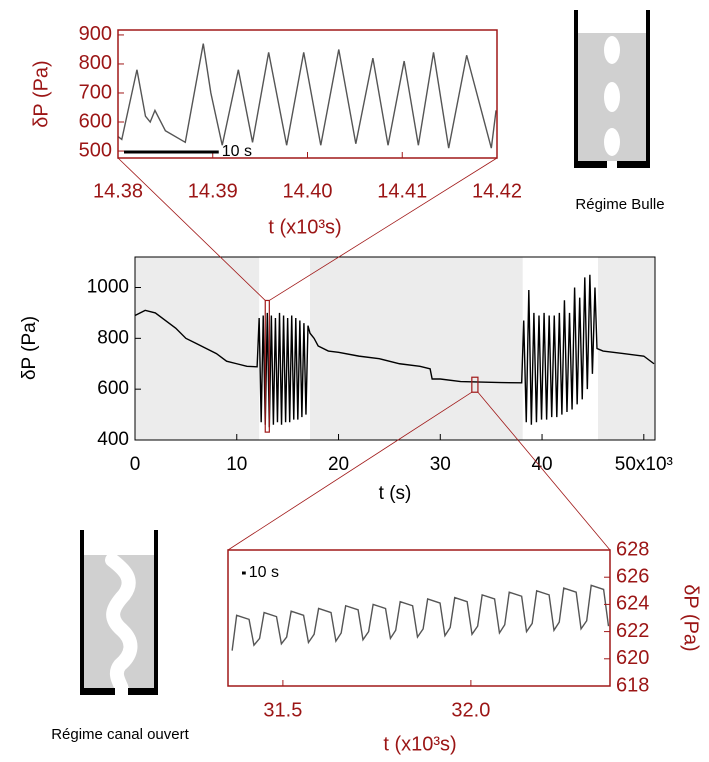 The width and height of the screenshot is (709, 762). Describe the element at coordinates (440, 464) in the screenshot. I see `x-tick-label: 30` at that location.